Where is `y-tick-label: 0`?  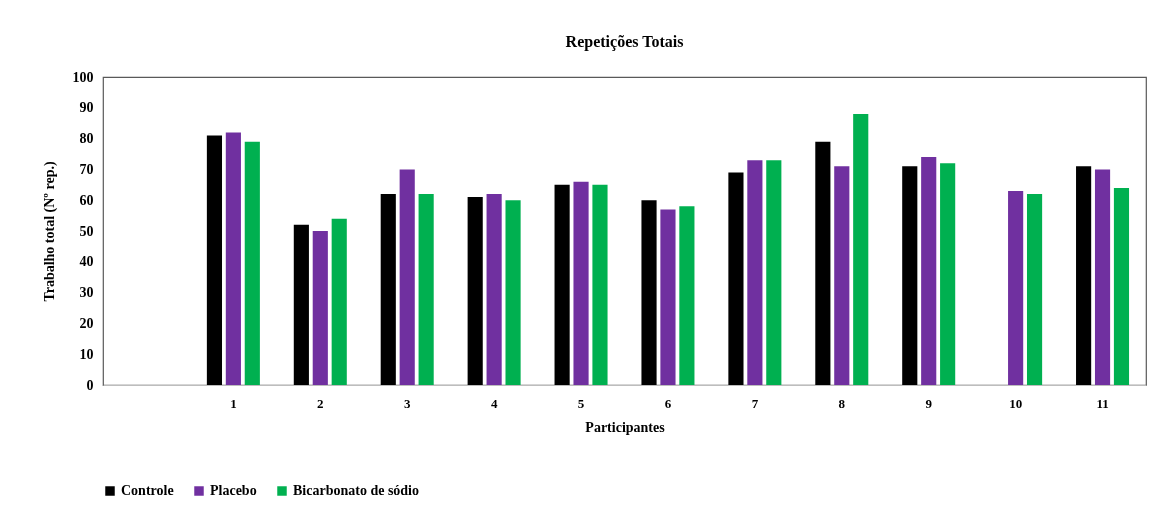 y-tick-label: 0 is located at coordinates (90, 385).